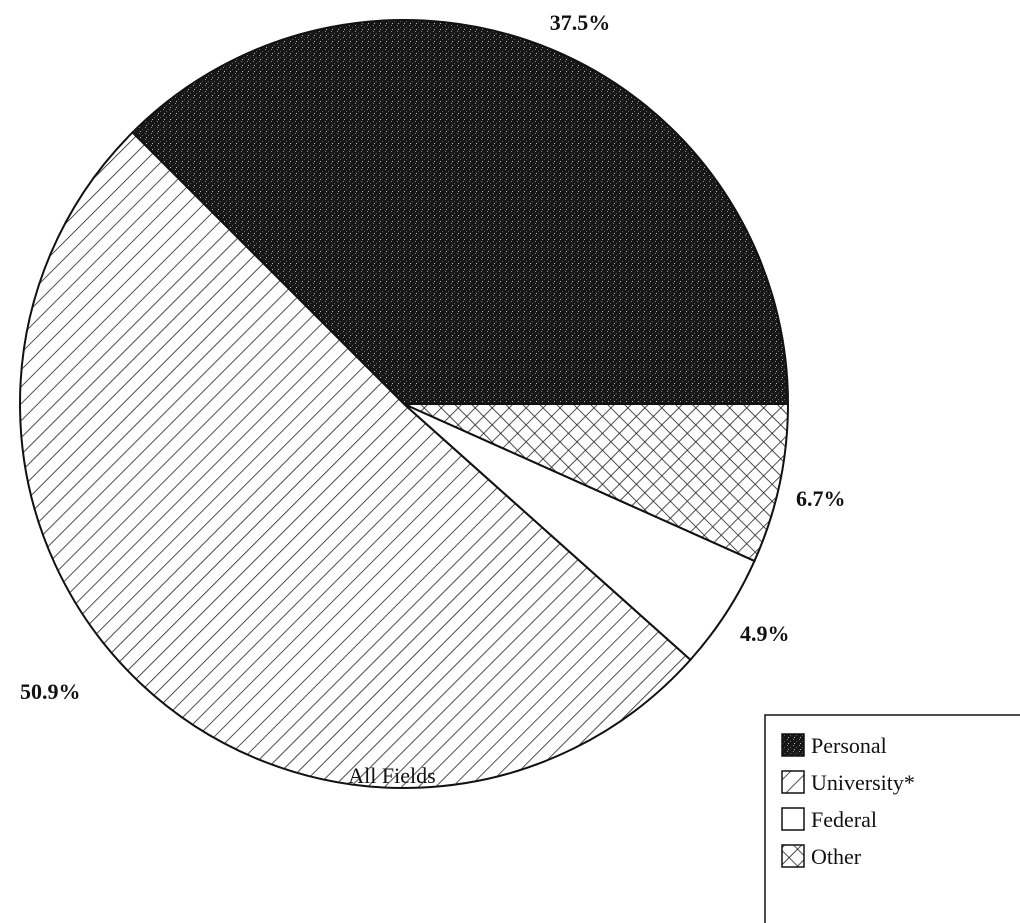 The width and height of the screenshot is (1020, 923). What do you see at coordinates (793, 819) in the screenshot?
I see `legend-swatch-federal` at bounding box center [793, 819].